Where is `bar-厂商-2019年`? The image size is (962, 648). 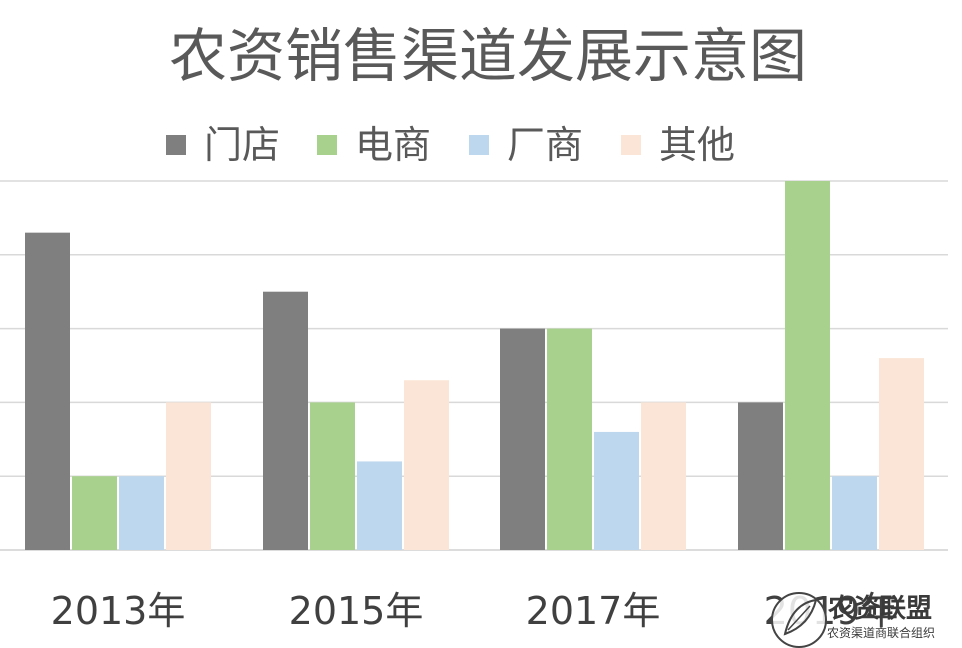
bar-厂商-2019年 is located at coordinates (854, 513).